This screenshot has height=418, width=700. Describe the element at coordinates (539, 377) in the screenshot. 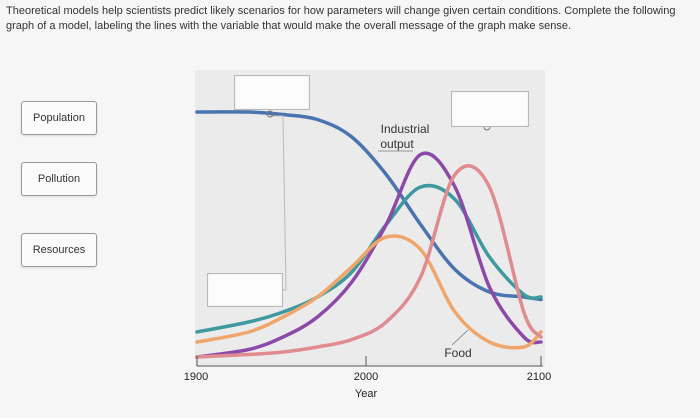

I see `x-tick-label: 2100` at that location.